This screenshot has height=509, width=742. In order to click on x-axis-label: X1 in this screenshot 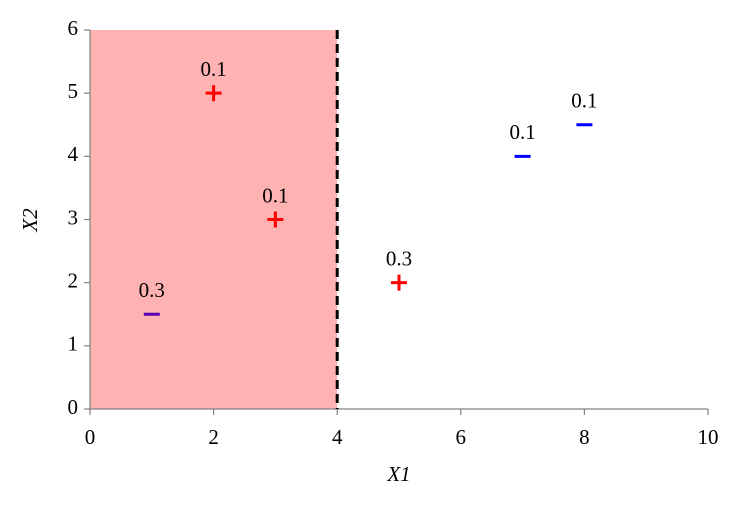, I will do `click(398, 474)`.